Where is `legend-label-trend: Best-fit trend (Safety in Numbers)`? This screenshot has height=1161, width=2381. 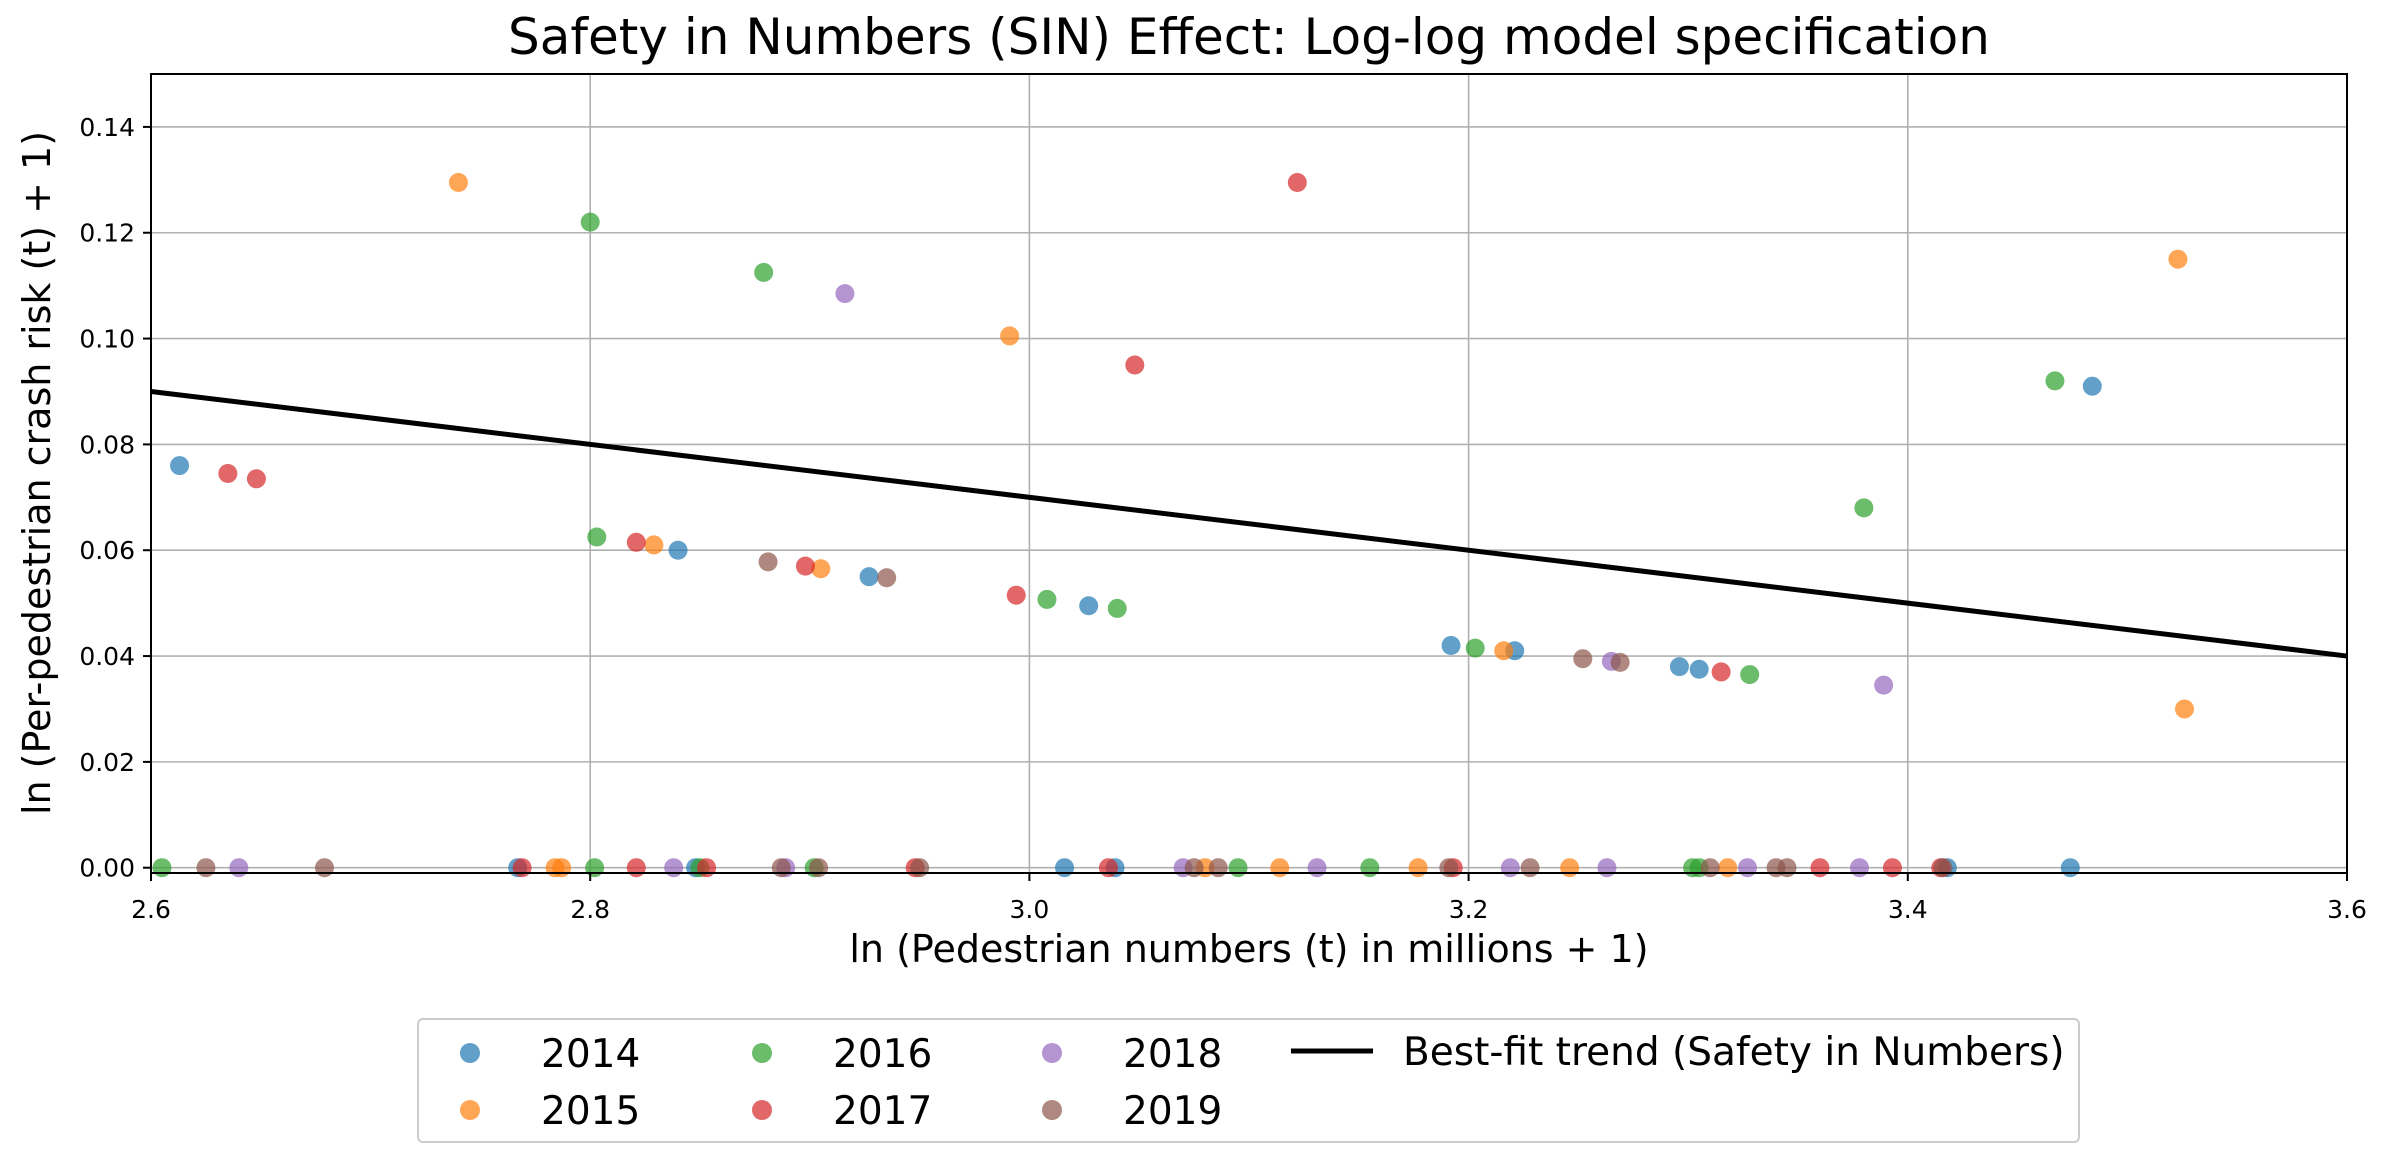
legend-label-trend: Best-fit trend (Safety in Numbers) is located at coordinates (1734, 1052).